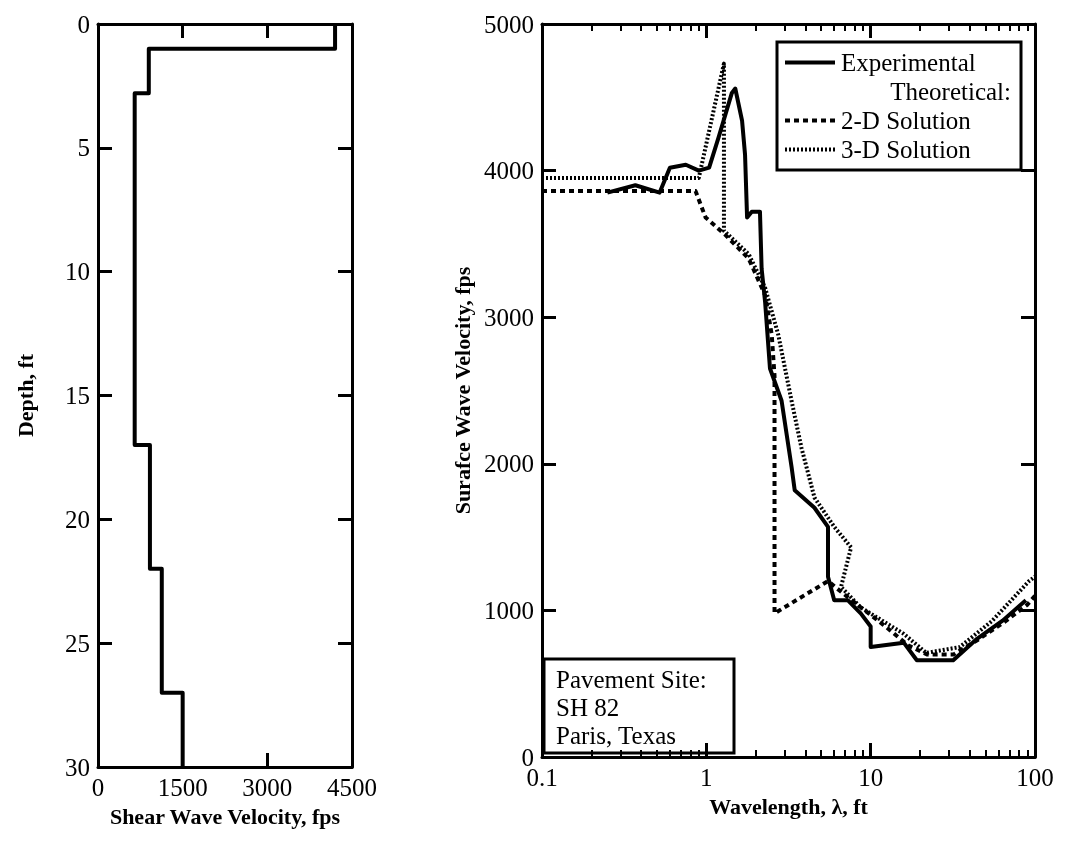  What do you see at coordinates (77, 519) in the screenshot?
I see `y-tick-label: 20` at bounding box center [77, 519].